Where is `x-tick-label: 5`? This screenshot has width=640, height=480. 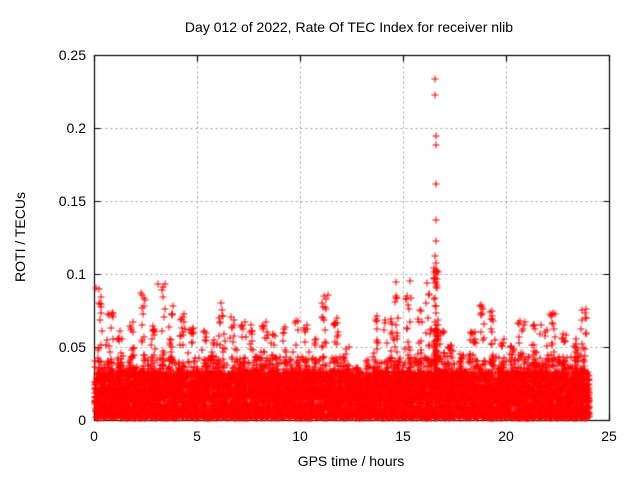 x-tick-label: 5 is located at coordinates (197, 436).